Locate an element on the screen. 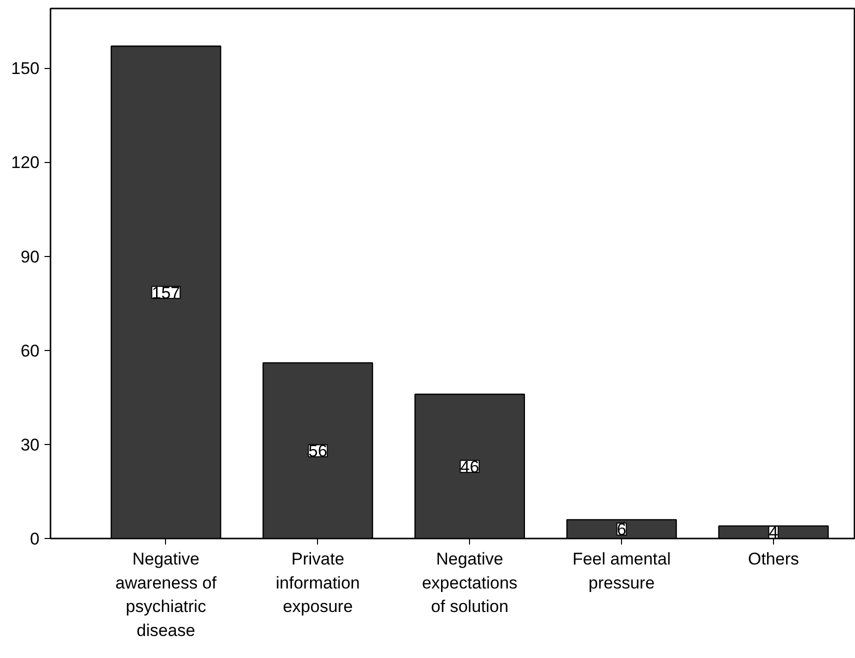 This screenshot has height=658, width=855. data-label: 6 is located at coordinates (621, 530).